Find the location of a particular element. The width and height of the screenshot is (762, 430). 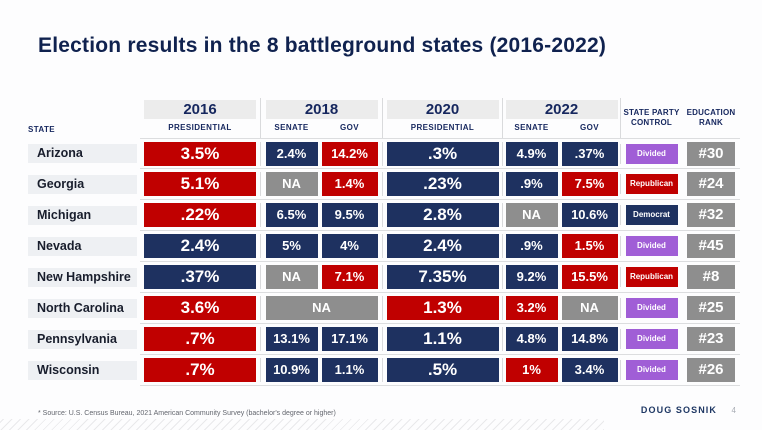

group-2016: .22% is located at coordinates (200, 215).